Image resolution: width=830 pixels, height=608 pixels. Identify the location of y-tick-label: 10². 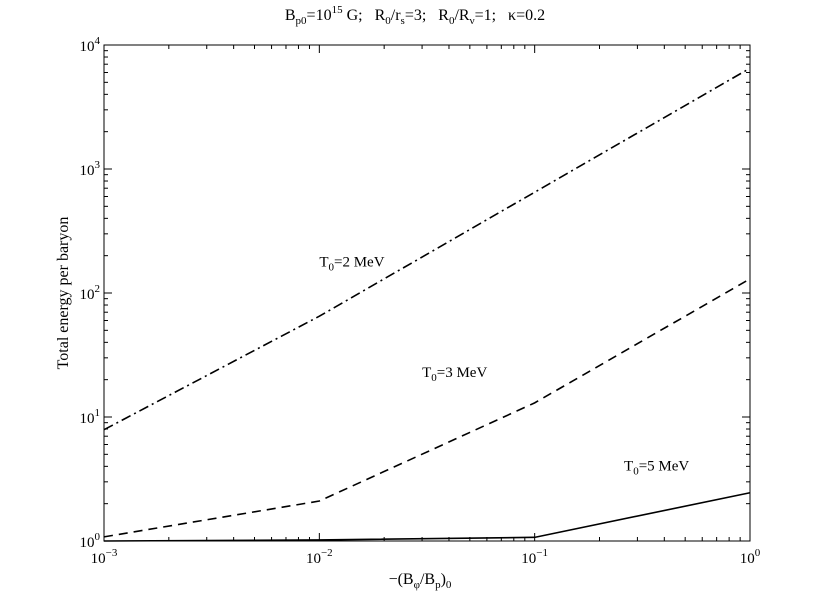
(90, 293).